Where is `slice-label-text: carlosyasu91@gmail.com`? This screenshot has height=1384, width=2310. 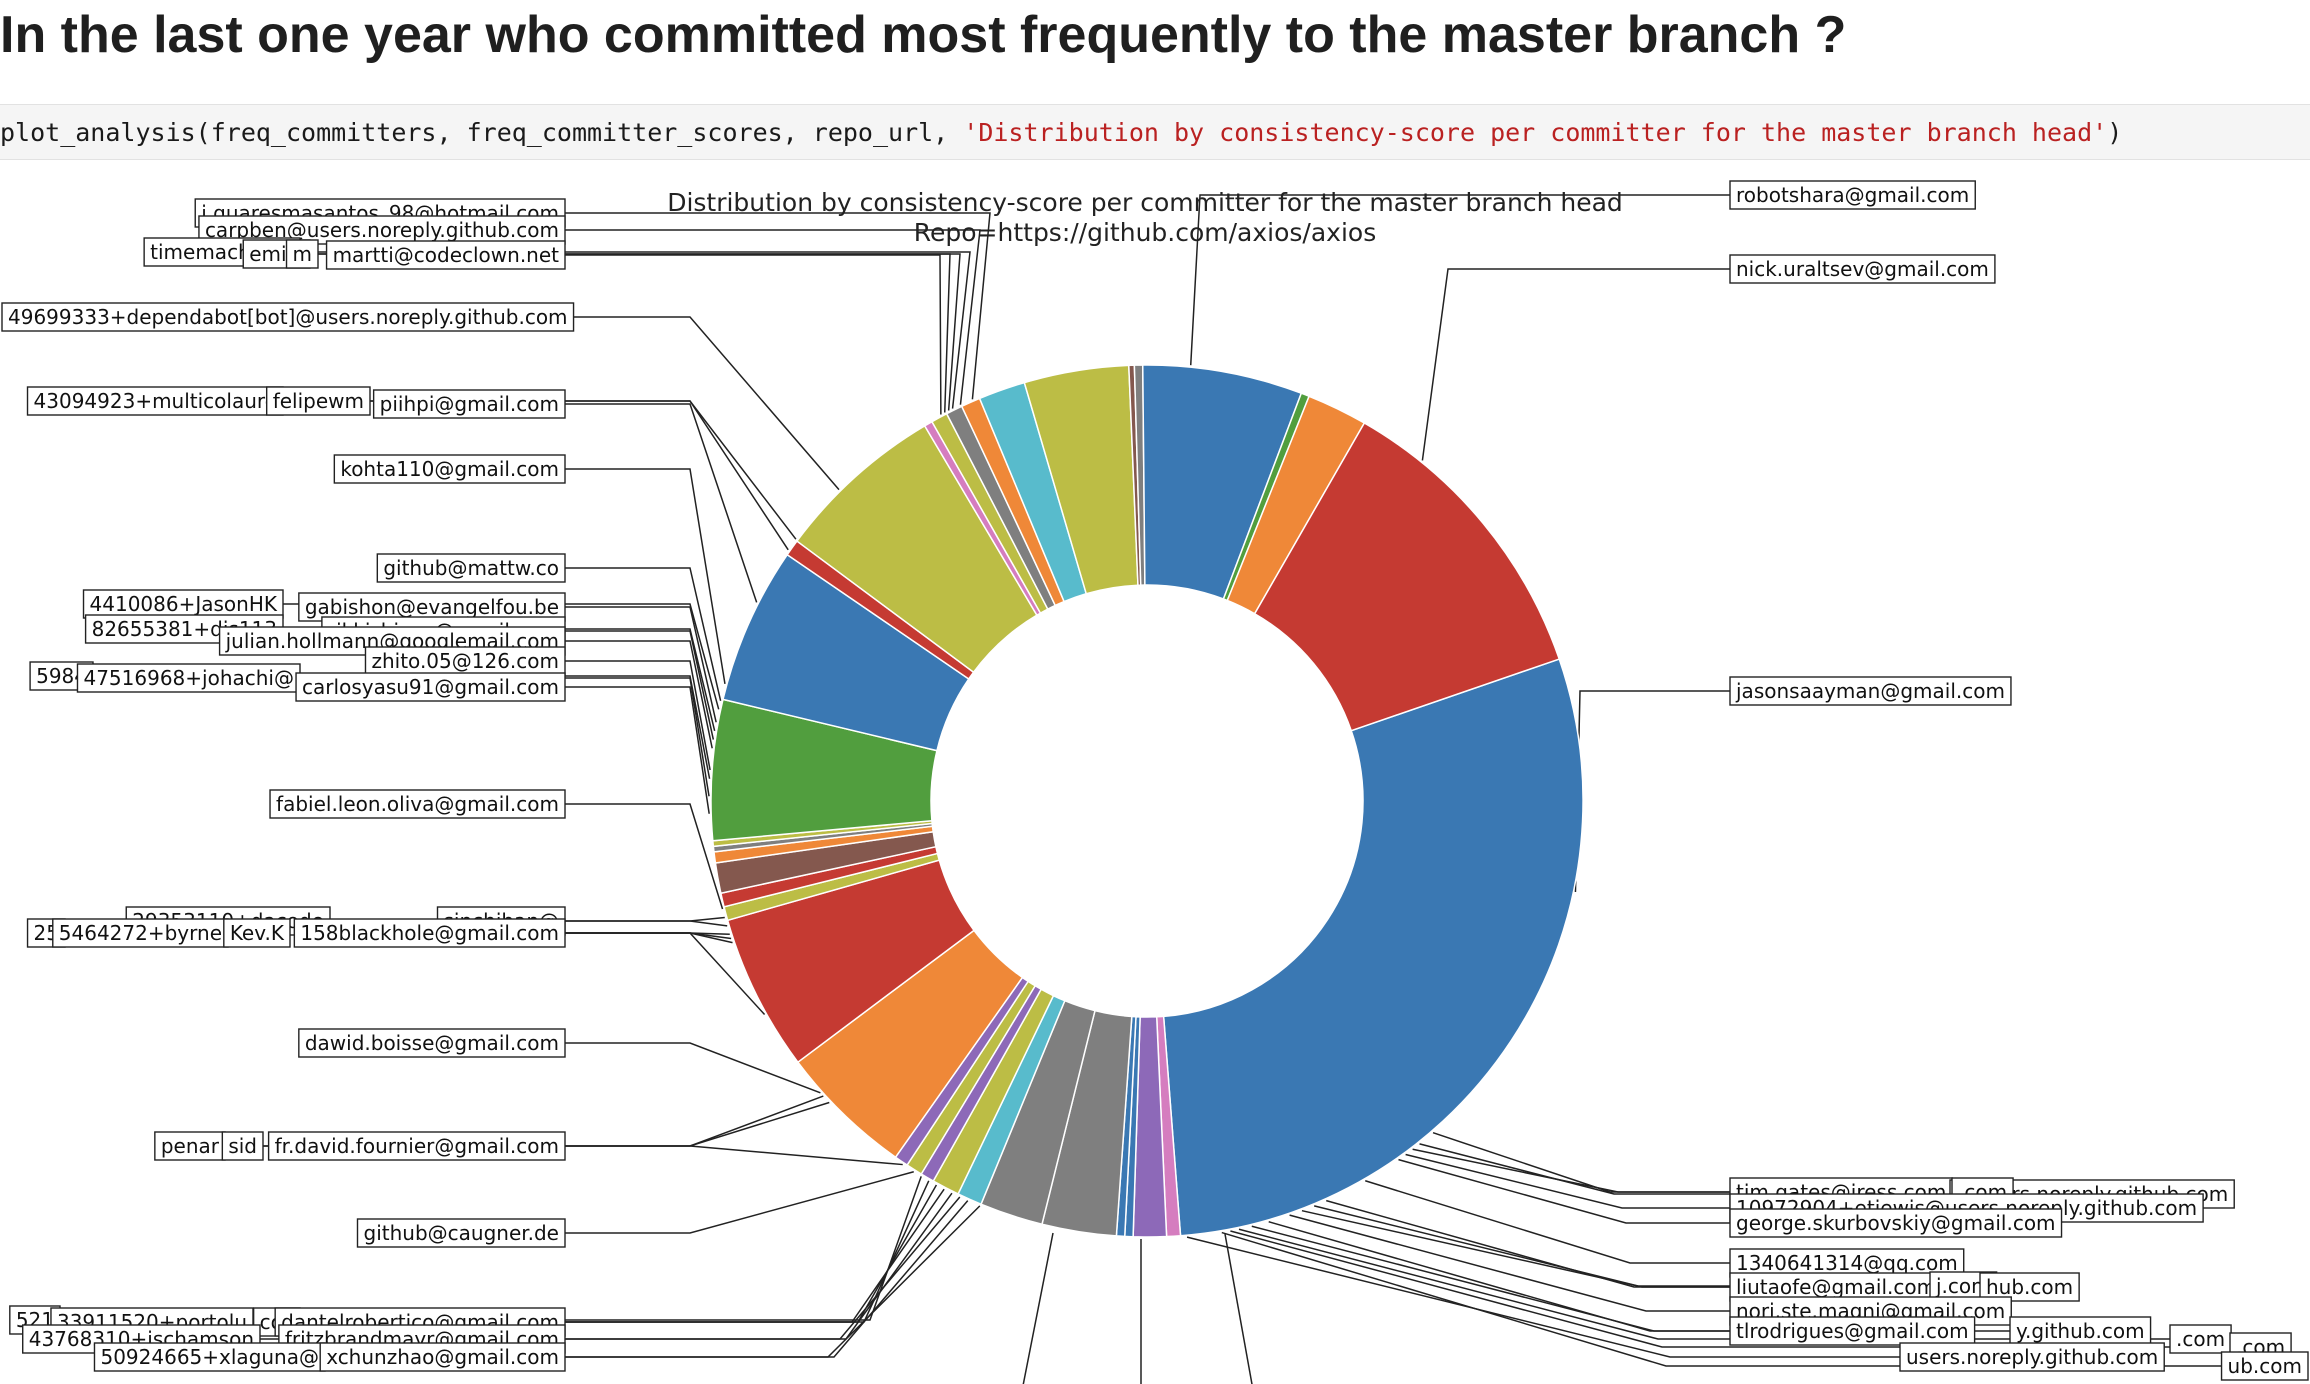
slice-label-text: carlosyasu91@gmail.com is located at coordinates (430, 687).